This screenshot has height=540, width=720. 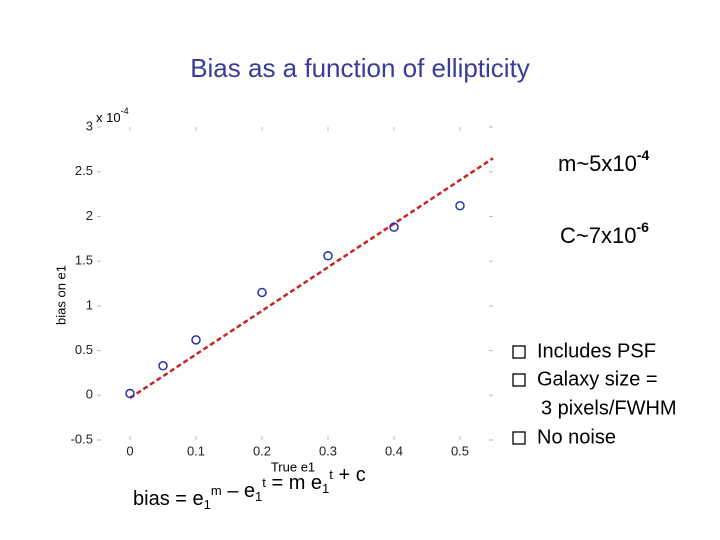 I want to click on x-tick-label: 0.3, so click(x=328, y=450).